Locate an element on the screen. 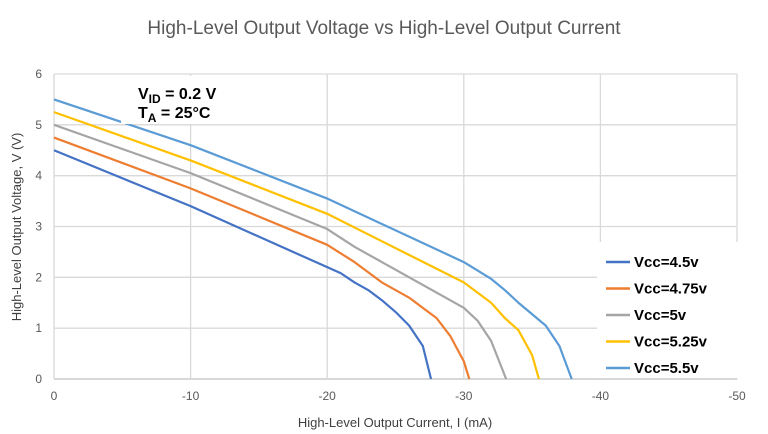  annotation-vid: VID = 0.2 V is located at coordinates (177, 96).